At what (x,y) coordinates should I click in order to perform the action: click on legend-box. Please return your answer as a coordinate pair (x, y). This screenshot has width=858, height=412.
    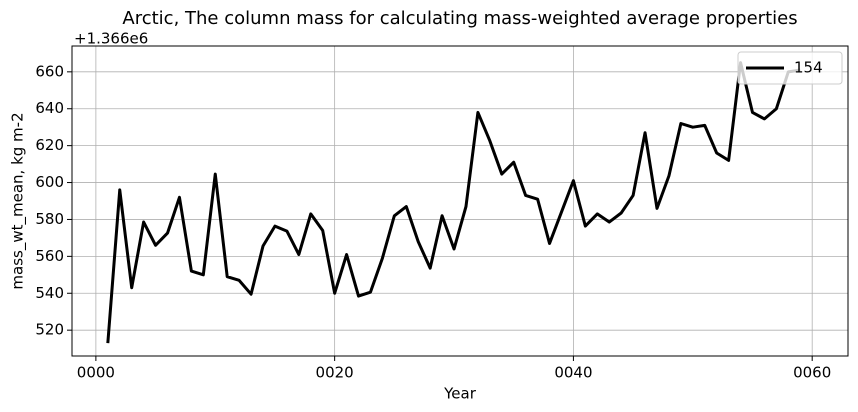
    Looking at the image, I should click on (790, 68).